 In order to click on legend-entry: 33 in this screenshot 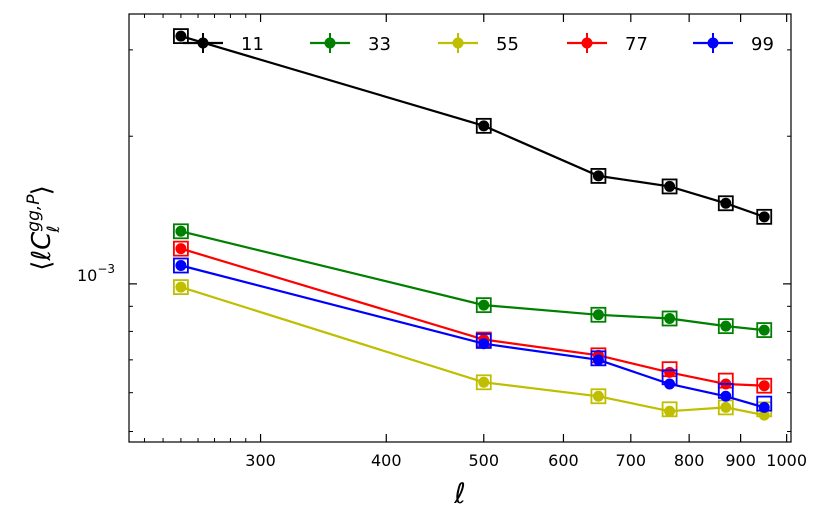, I will do `click(350, 44)`.